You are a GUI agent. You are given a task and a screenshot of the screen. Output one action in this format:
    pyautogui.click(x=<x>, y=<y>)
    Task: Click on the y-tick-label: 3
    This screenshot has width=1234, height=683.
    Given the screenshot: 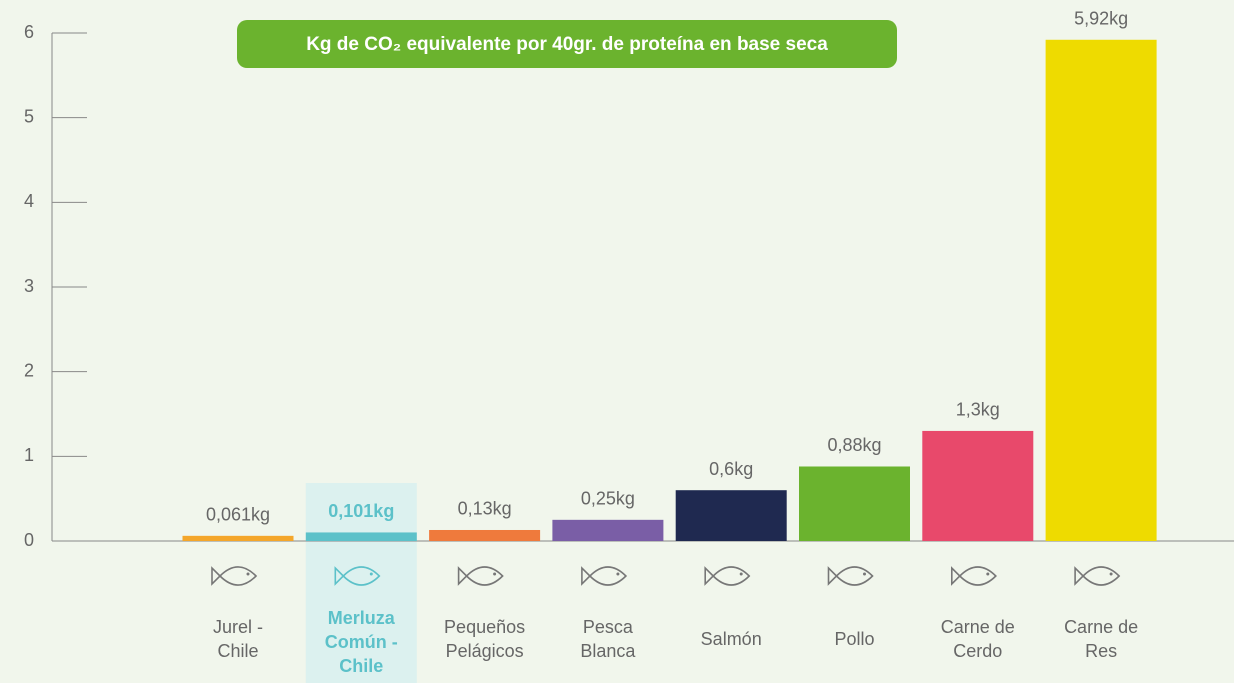 What is the action you would take?
    pyautogui.click(x=29, y=286)
    